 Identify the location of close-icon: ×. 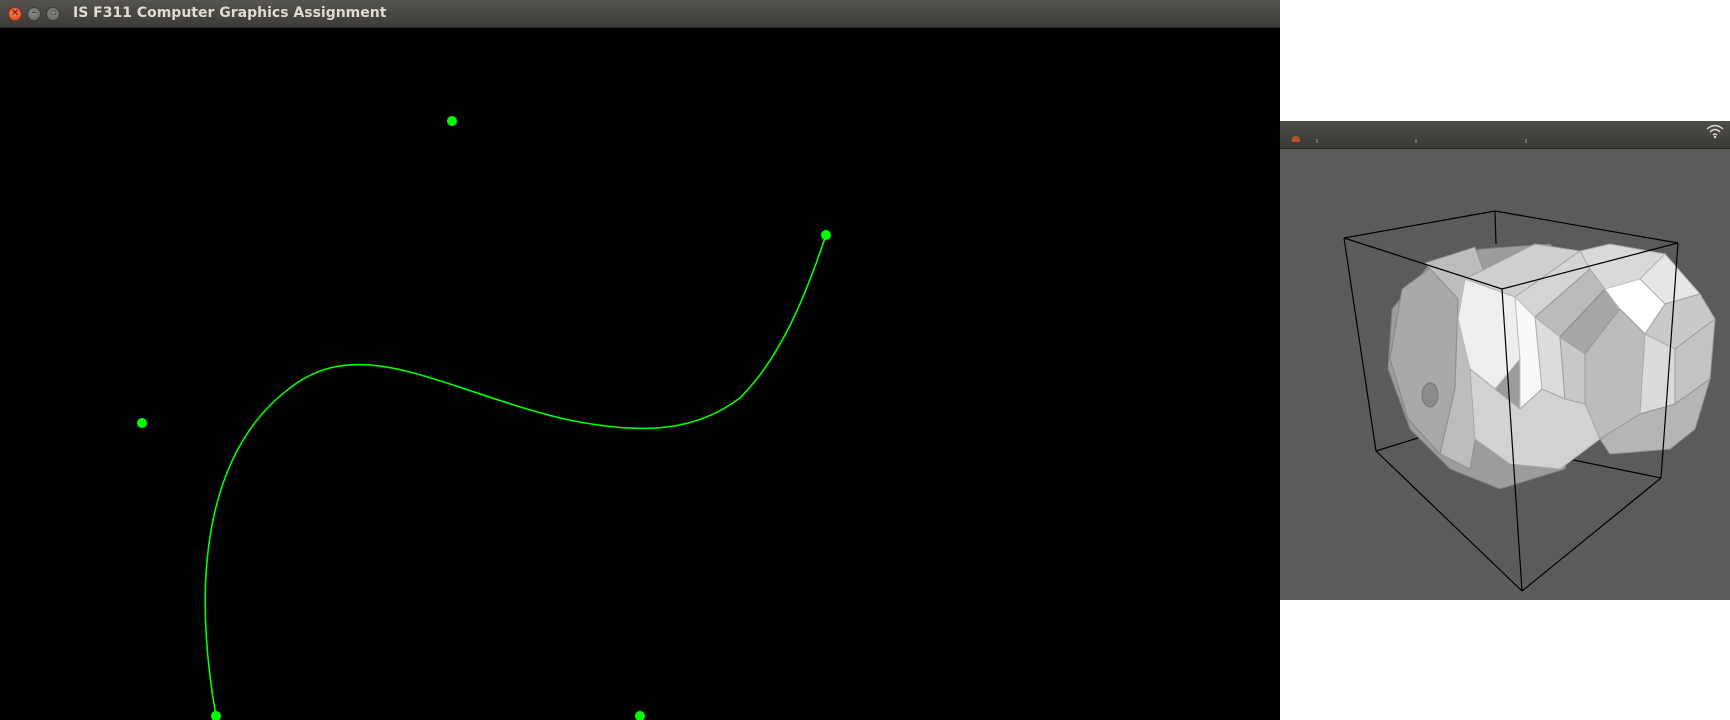
(15, 13).